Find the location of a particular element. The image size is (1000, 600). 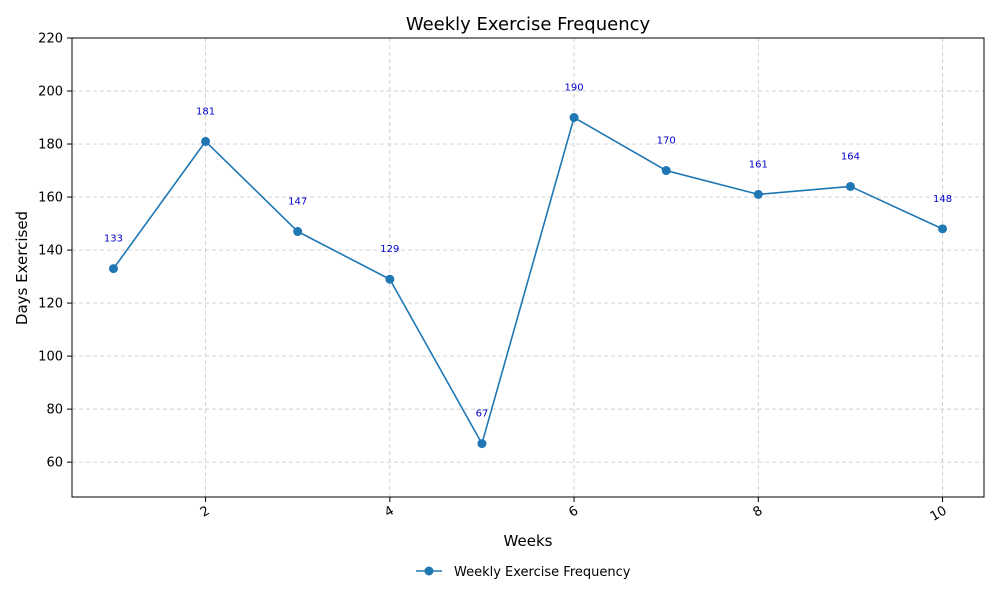

y-tick-label: 180 is located at coordinates (50, 145).